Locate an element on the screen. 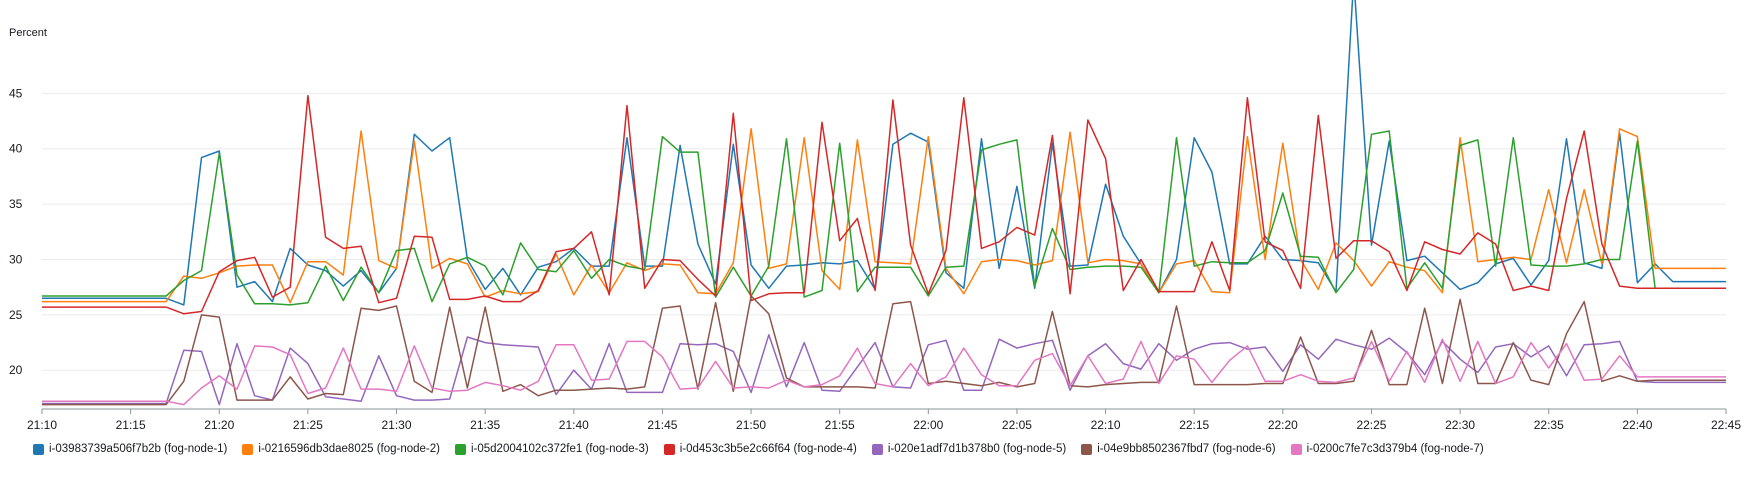  x-tick-label: 22:30 is located at coordinates (1460, 425).